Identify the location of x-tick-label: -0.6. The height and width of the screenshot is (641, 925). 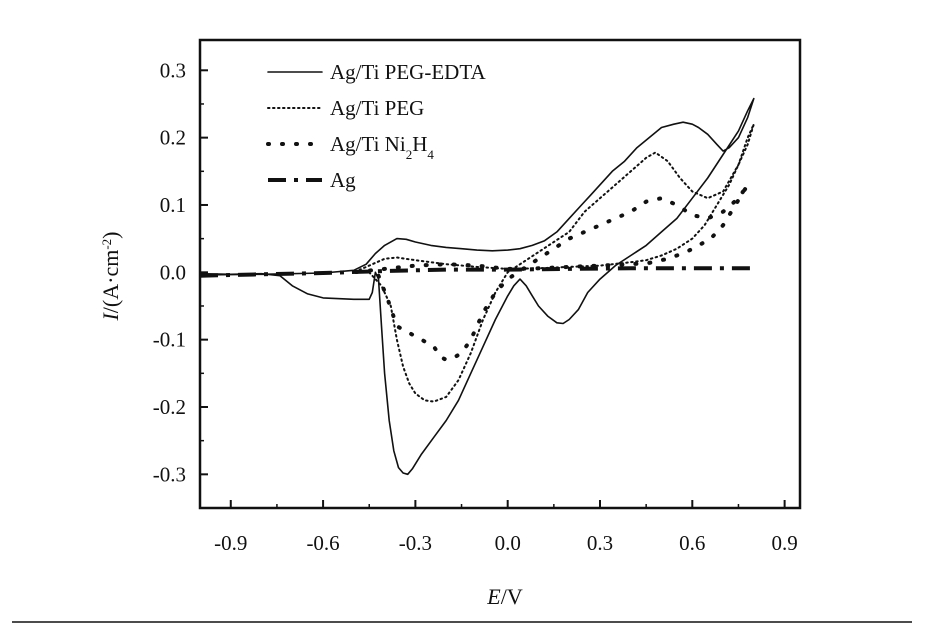
(322, 543).